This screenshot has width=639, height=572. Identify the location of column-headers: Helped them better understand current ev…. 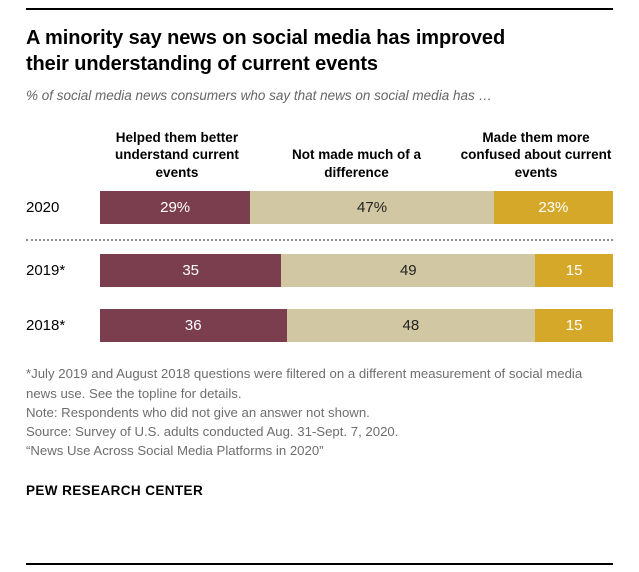
(356, 155).